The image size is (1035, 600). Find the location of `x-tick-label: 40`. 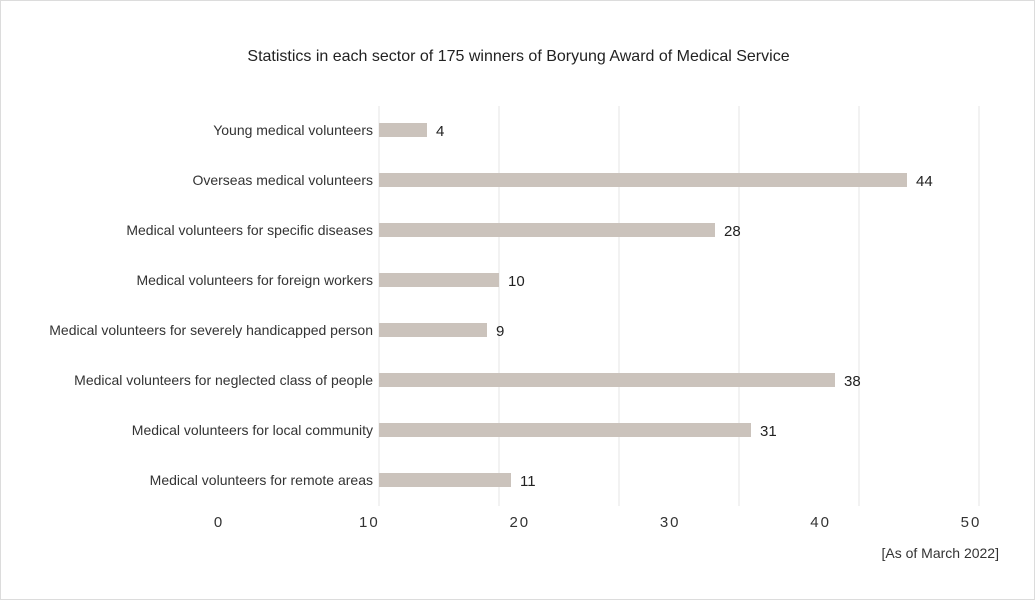

x-tick-label: 40 is located at coordinates (820, 522).